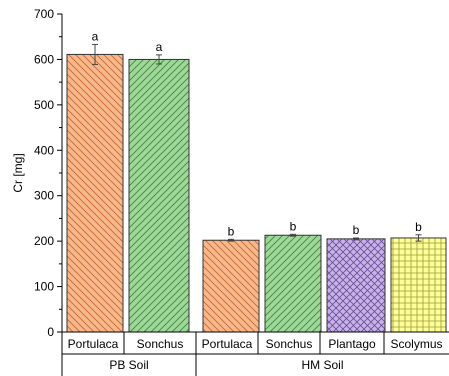 This screenshot has height=376, width=449. I want to click on y-tick-label: 600, so click(44, 59).